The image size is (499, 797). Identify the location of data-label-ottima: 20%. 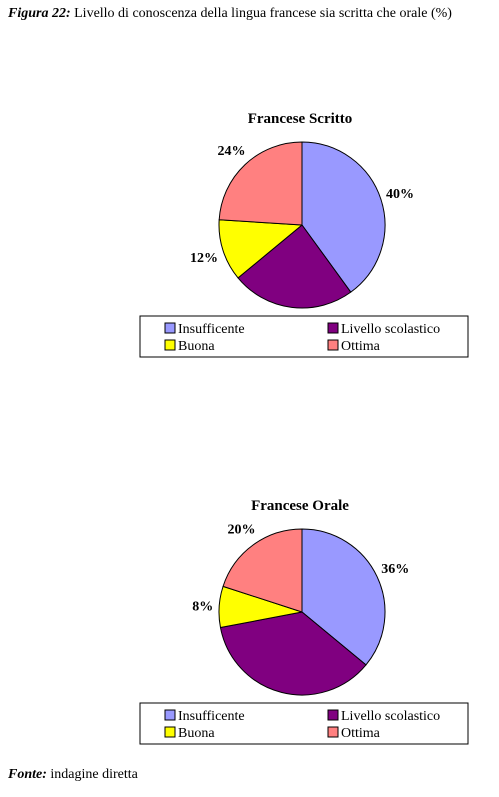
(242, 530).